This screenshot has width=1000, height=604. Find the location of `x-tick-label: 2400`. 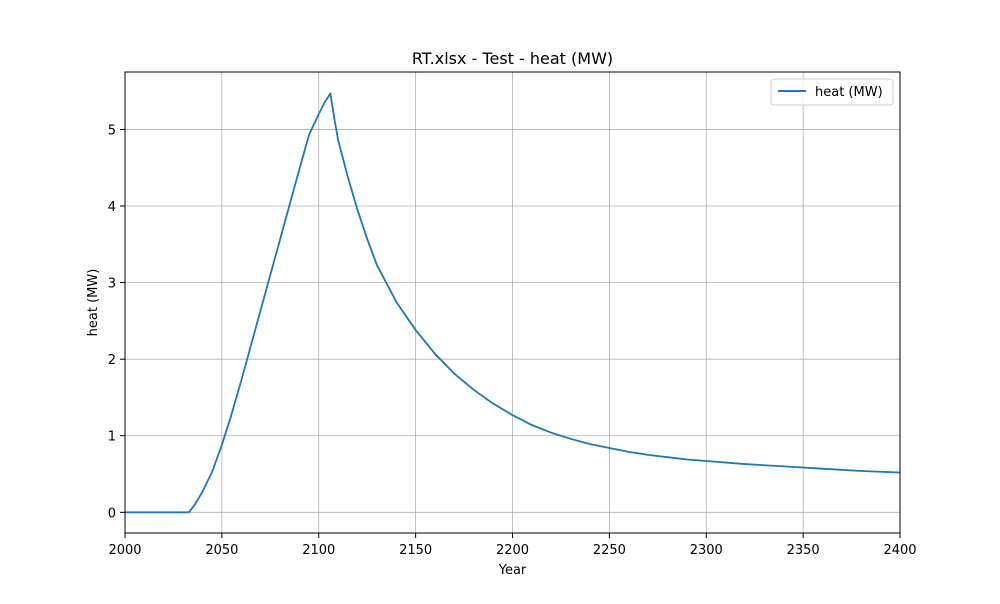

x-tick-label: 2400 is located at coordinates (899, 550).